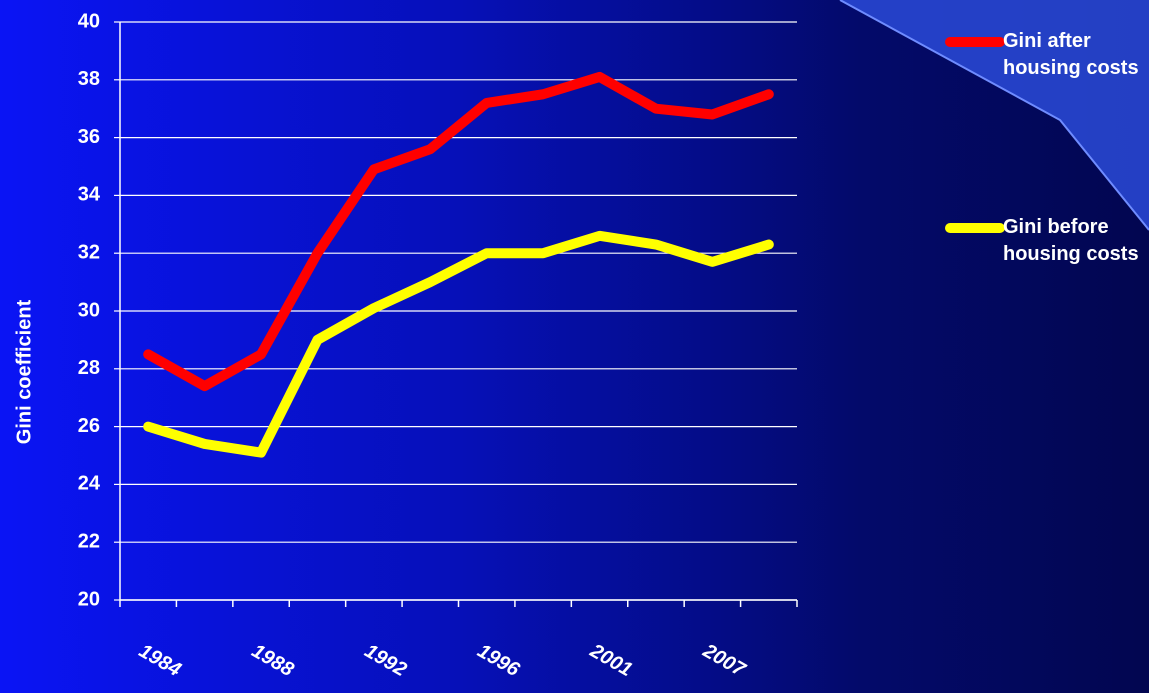 This screenshot has height=693, width=1149. Describe the element at coordinates (24, 371) in the screenshot. I see `y-axis-label: Gini coefficient` at that location.